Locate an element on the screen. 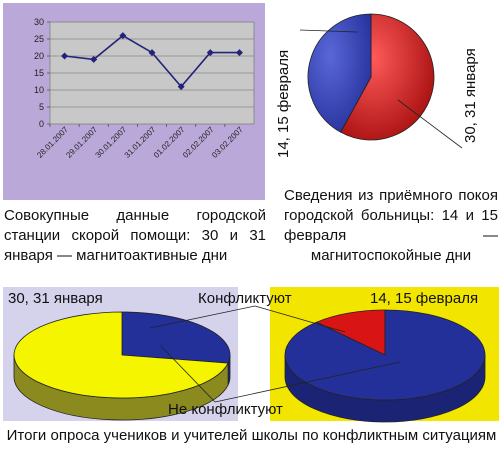 This screenshot has width=503, height=466. no-conflict-label: Не конфликтуют is located at coordinates (225, 409).